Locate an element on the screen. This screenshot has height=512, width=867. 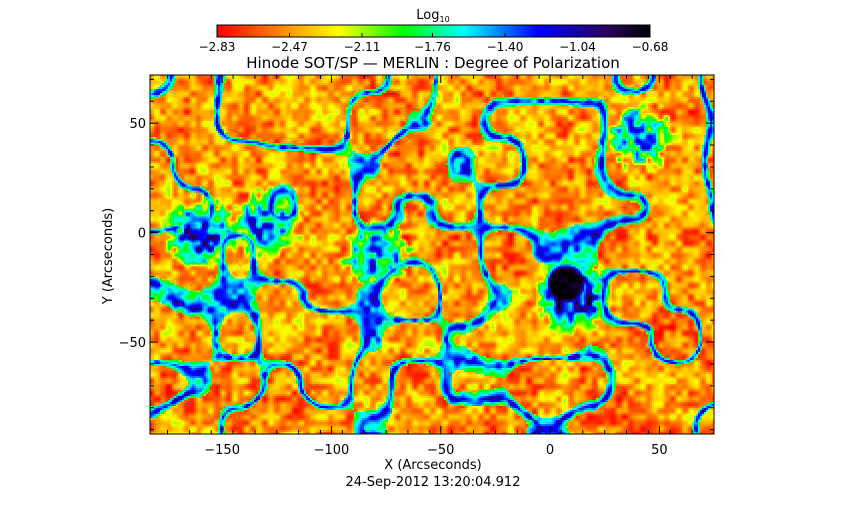
colorbar-tick-label: −0.68 is located at coordinates (650, 47).